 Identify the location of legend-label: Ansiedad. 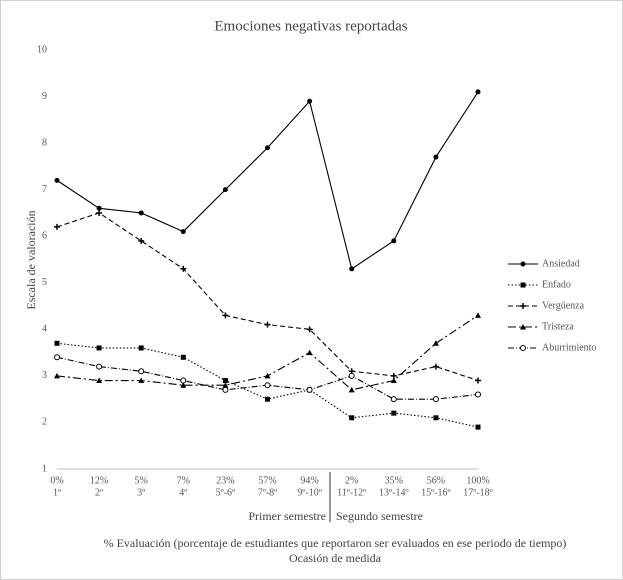
(561, 263).